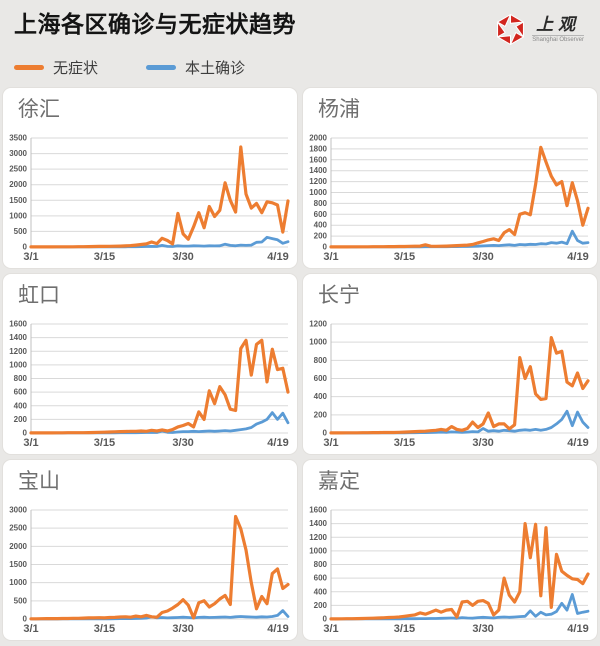  I want to click on chart-legend: 无症状 本土确诊, so click(300, 67).